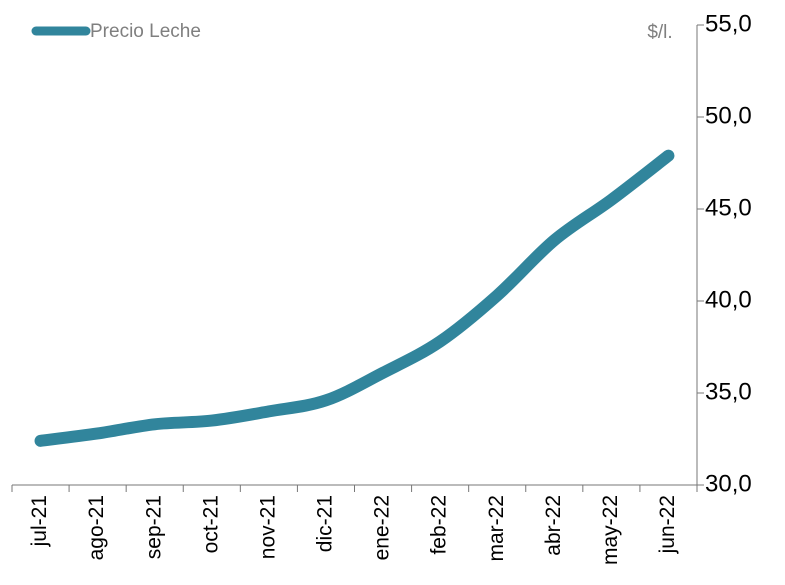  Describe the element at coordinates (728, 483) in the screenshot. I see `y-tick-label: 30,0` at that location.